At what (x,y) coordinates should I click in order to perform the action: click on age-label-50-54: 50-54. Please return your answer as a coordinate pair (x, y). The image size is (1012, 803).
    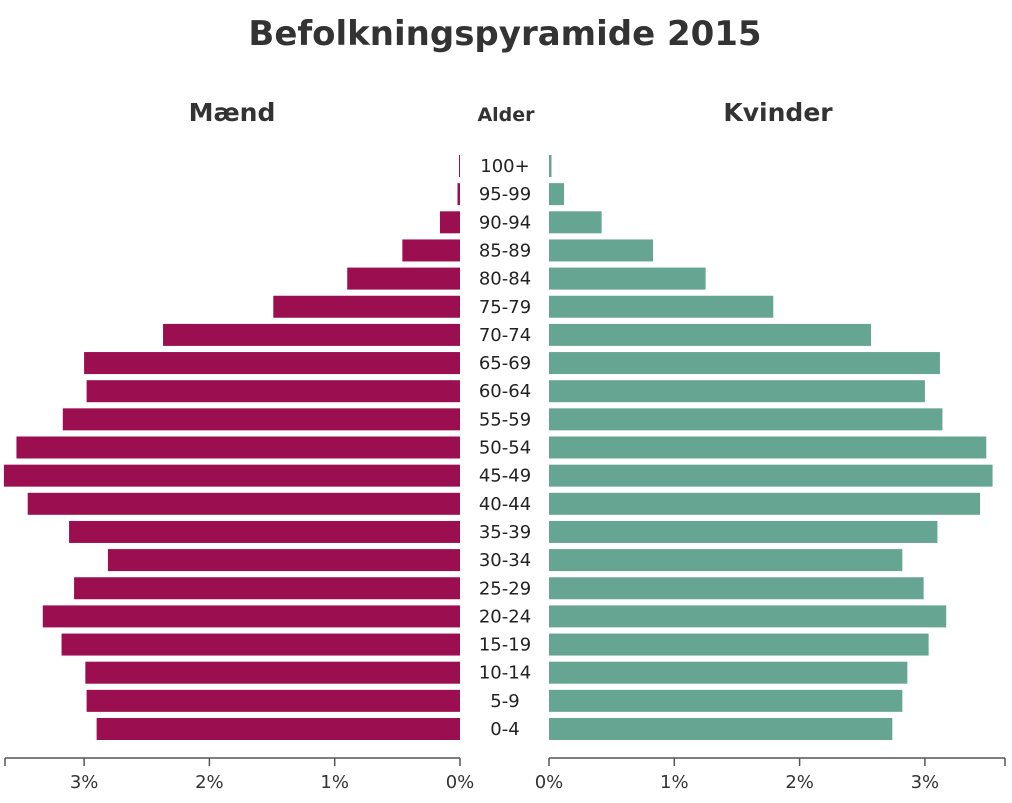
    Looking at the image, I should click on (505, 448).